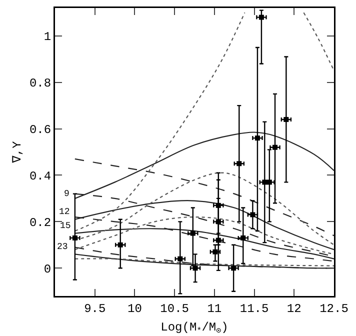 The height and width of the screenshot is (336, 356). Describe the element at coordinates (194, 328) in the screenshot. I see `x-axis-title: Log(M$_{*}$/M$_{⊙}$)` at that location.